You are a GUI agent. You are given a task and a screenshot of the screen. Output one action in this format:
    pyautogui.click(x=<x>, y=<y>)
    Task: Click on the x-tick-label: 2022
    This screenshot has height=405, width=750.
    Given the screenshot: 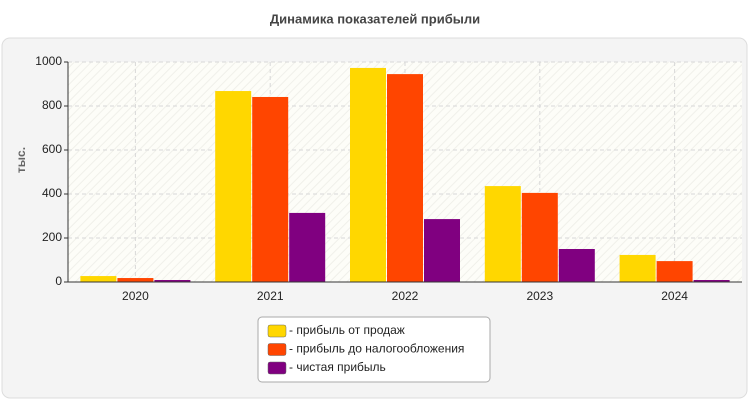 What is the action you would take?
    pyautogui.click(x=405, y=296)
    